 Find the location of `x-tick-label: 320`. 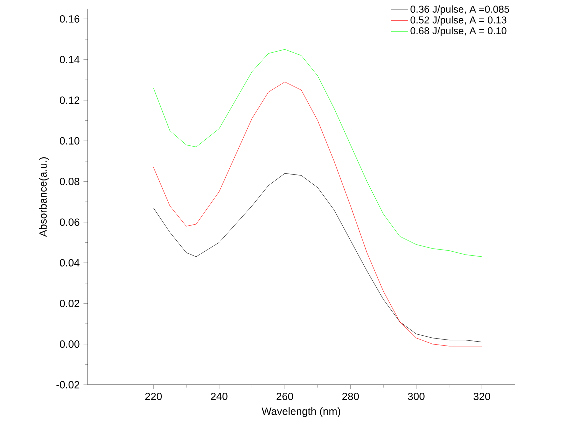

x-tick-label: 320 is located at coordinates (482, 396).